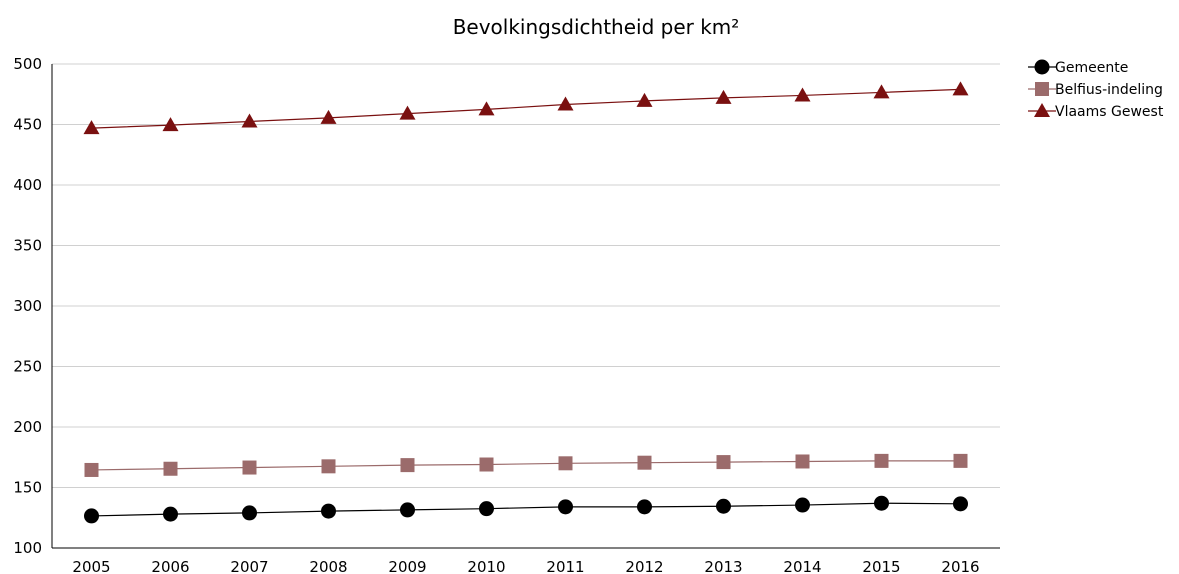  I want to click on y-tick-label: 400, so click(27, 185).